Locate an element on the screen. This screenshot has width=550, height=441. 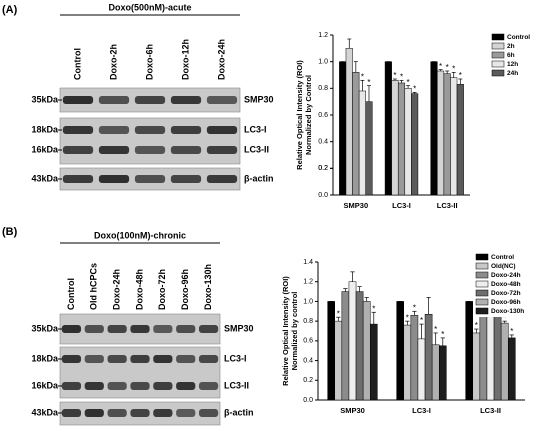
legend-label: Old(NC) is located at coordinates (503, 266).